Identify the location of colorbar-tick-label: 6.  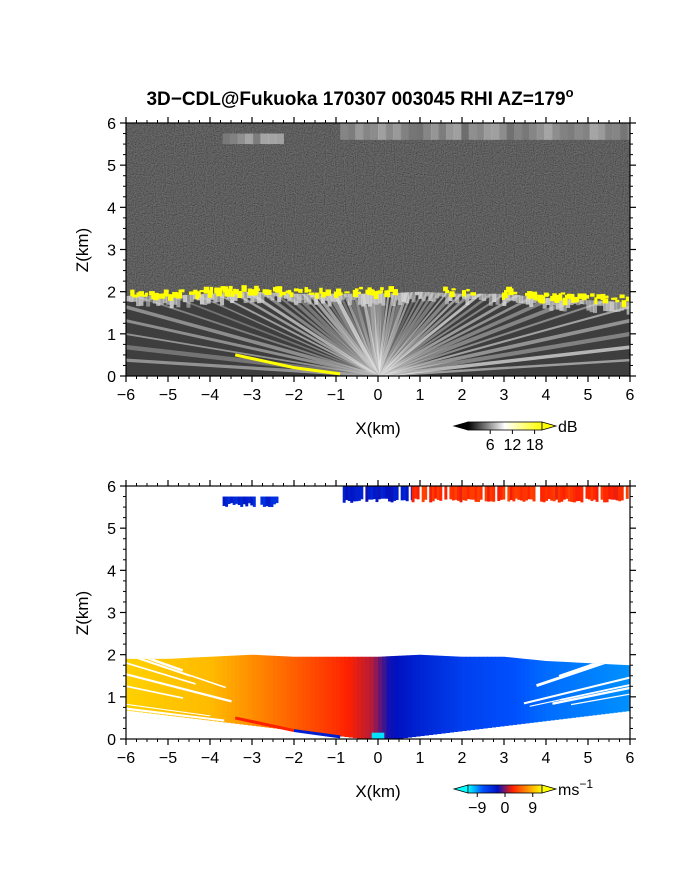
(490, 445).